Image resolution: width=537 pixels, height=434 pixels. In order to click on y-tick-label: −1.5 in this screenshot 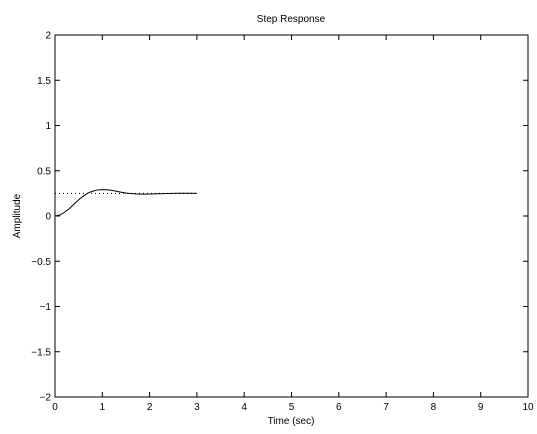, I will do `click(41, 352)`.